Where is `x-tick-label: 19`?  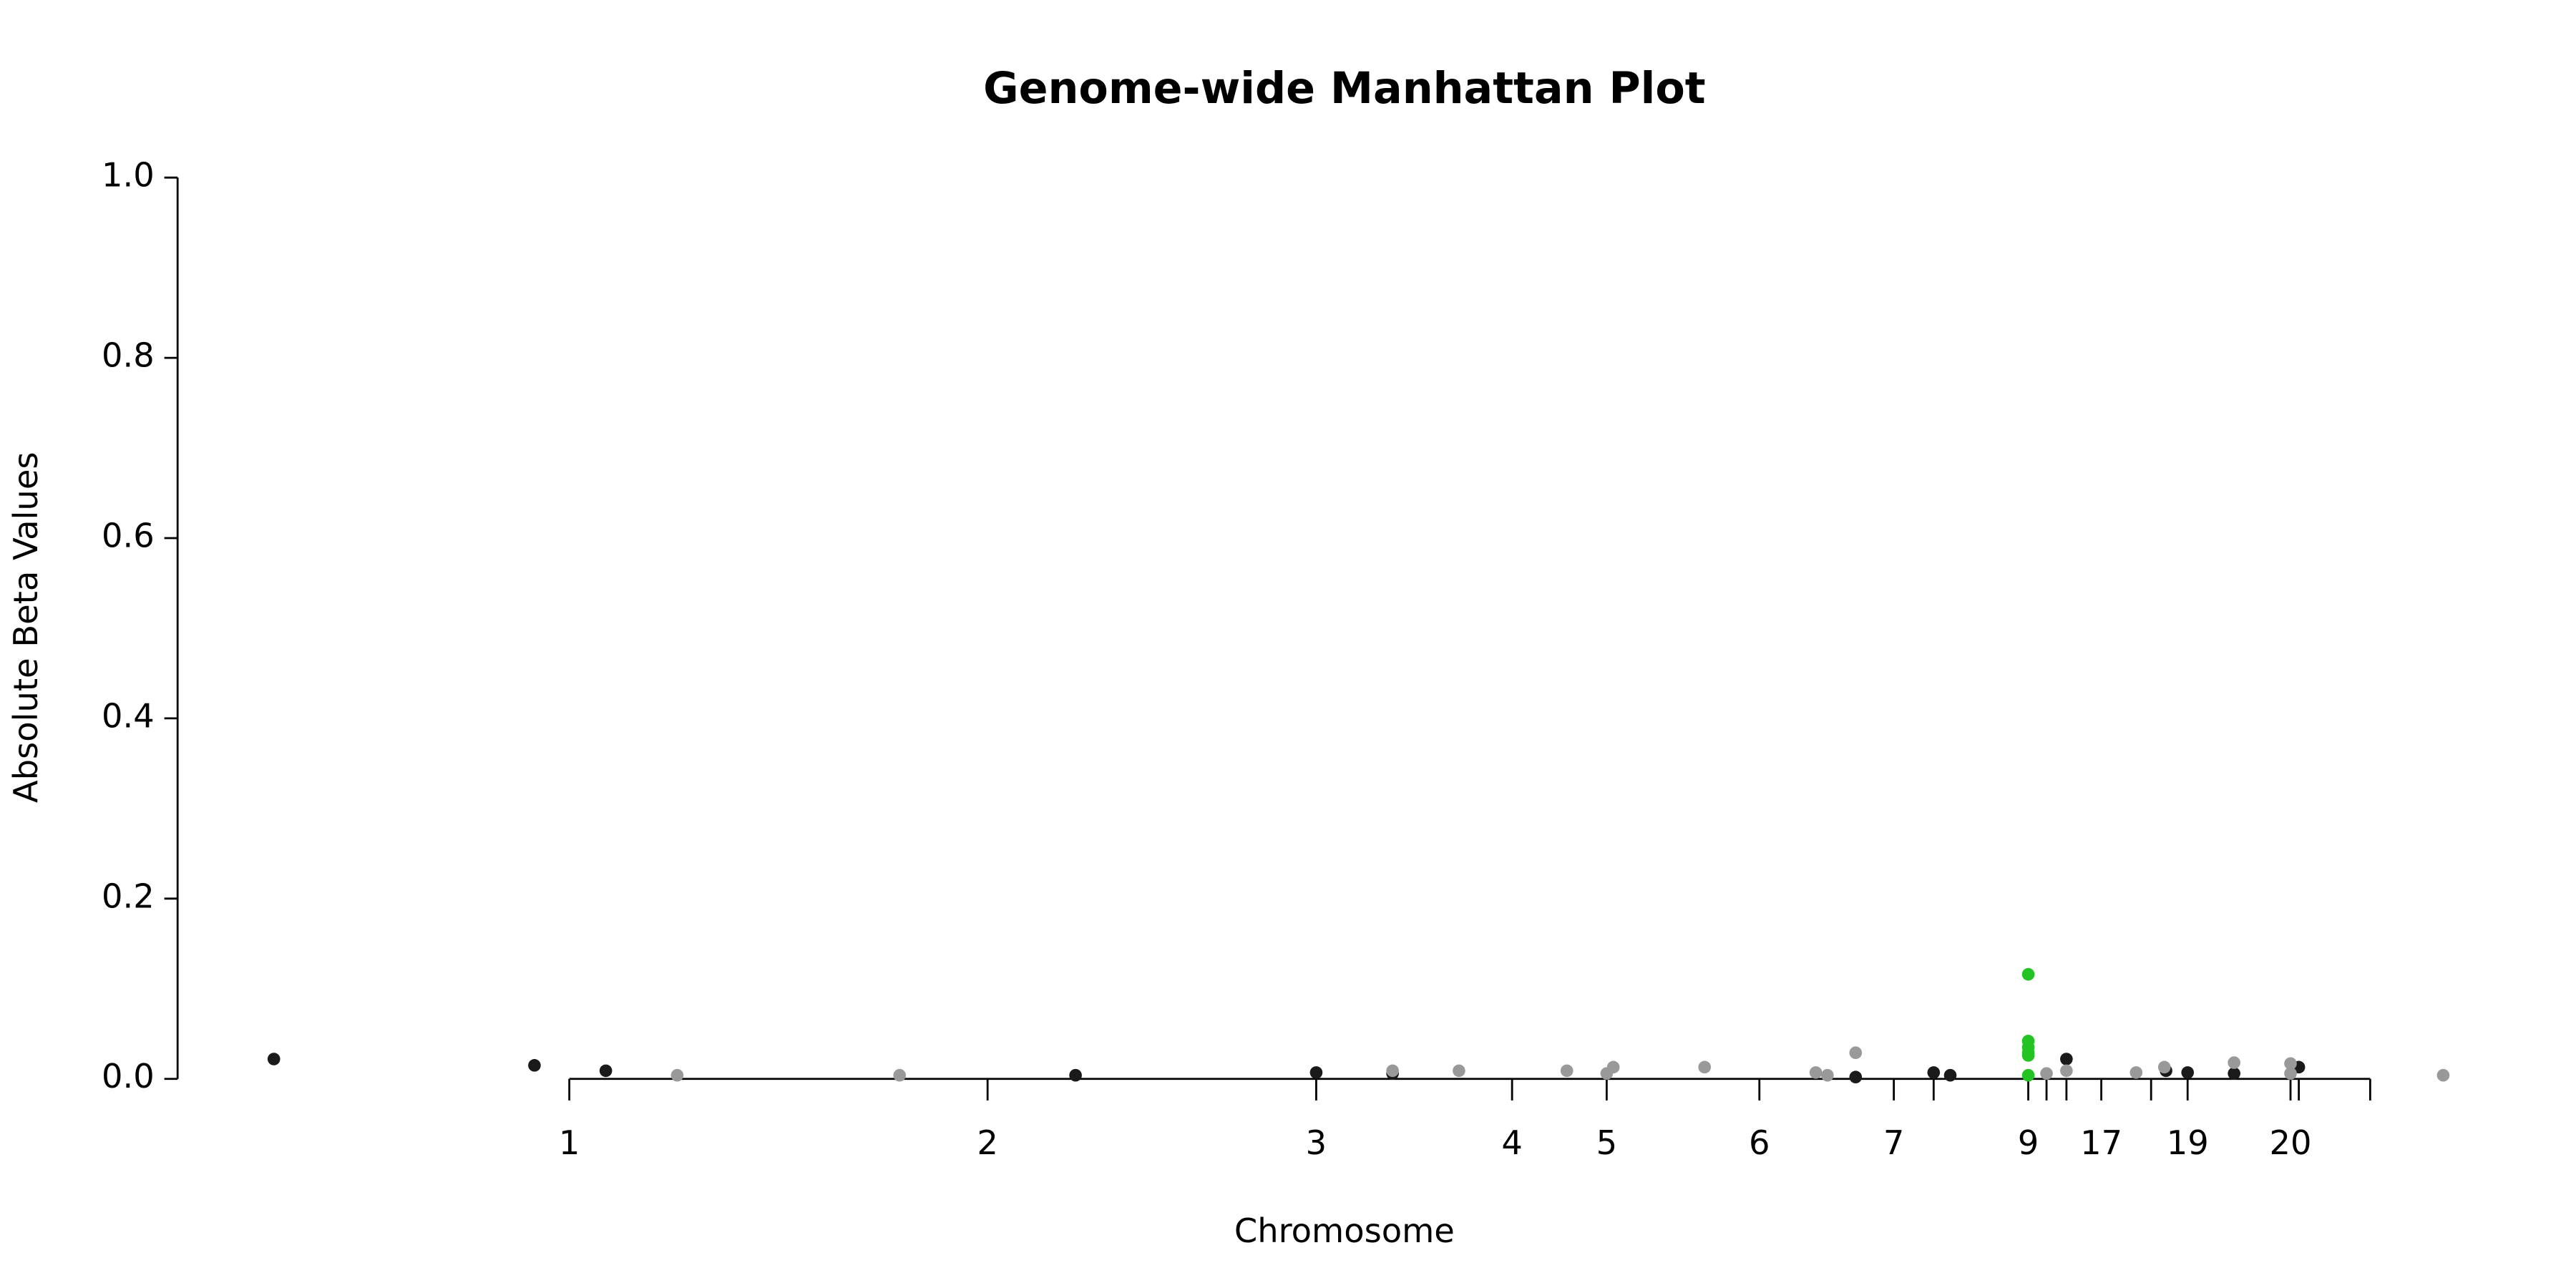 x-tick-label: 19 is located at coordinates (2188, 1142).